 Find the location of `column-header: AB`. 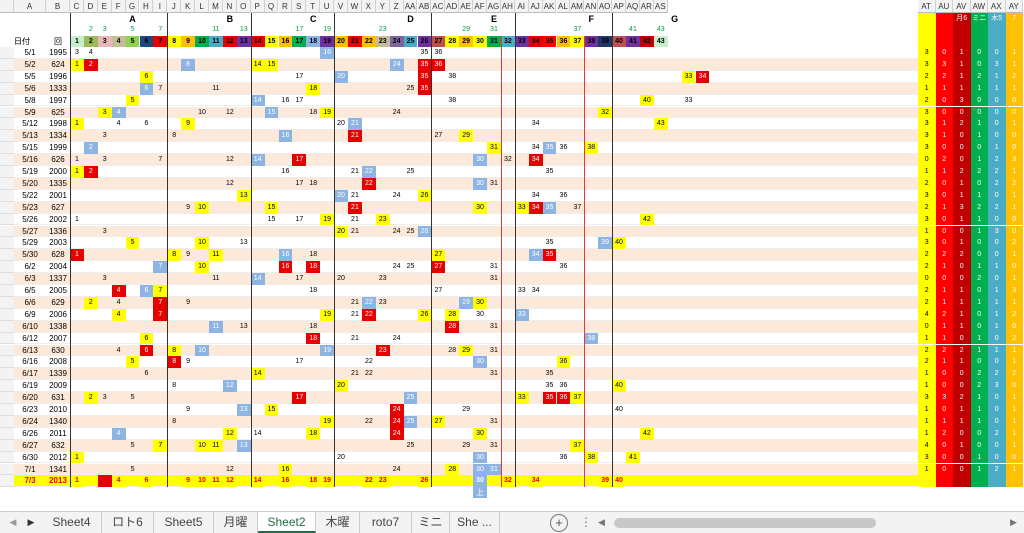

column-header: AB is located at coordinates (424, 6).